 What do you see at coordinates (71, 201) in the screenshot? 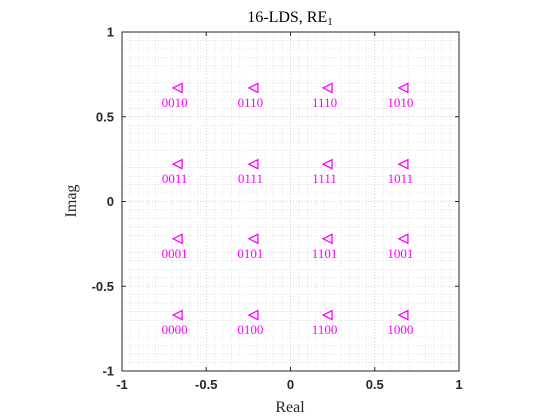
I see `y-axis-title: Imag` at bounding box center [71, 201].